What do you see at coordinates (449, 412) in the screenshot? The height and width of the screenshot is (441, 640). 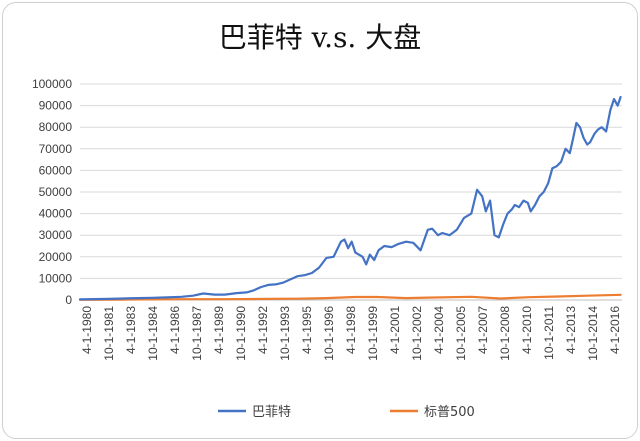 I see `legend-label: 标普500` at bounding box center [449, 412].